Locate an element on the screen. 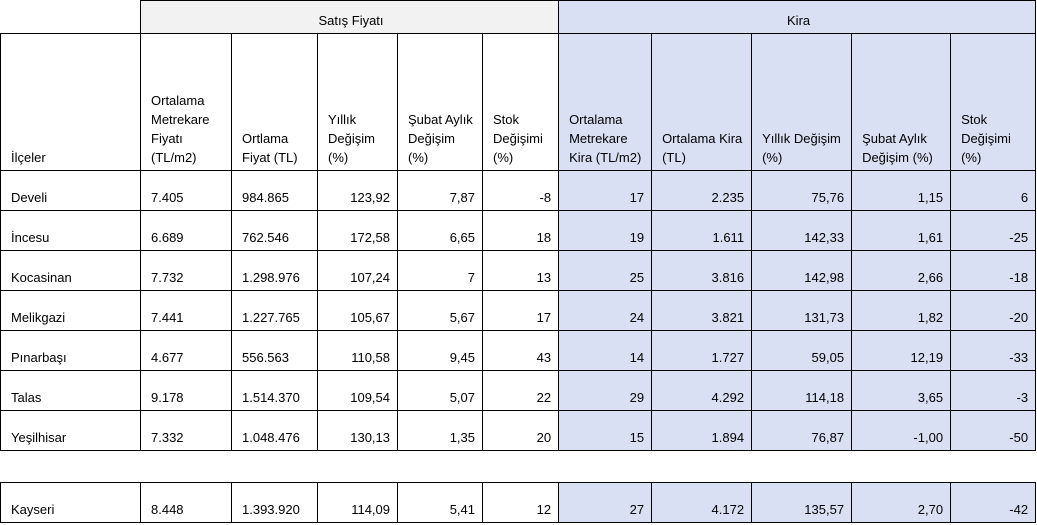 The height and width of the screenshot is (525, 1037). column-header: Ortalama Metrekare Fiyatı (TL/m2) is located at coordinates (186, 102).